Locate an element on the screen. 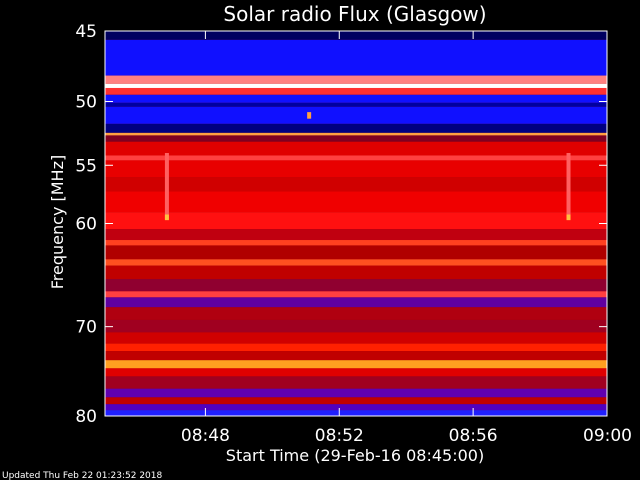  y-axis-label: Frequency [MHz] is located at coordinates (57, 222).